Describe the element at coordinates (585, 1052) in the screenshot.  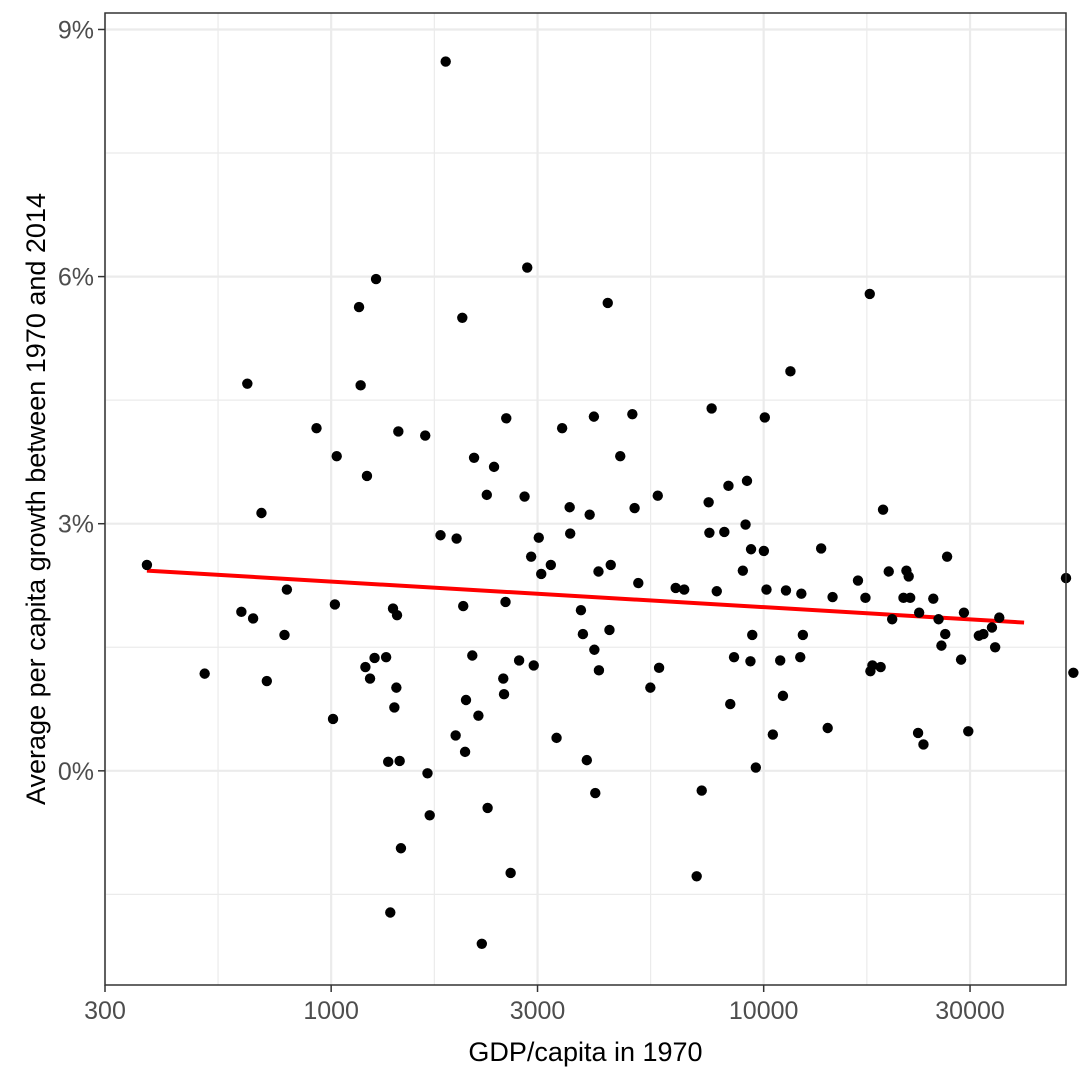
I see `x-axis-title: GDP/capita in 1970` at that location.